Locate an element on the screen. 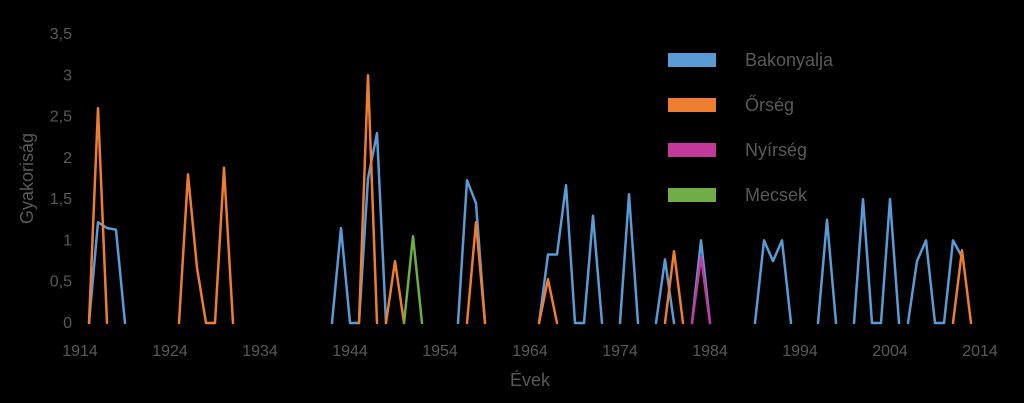  x-tick-label: 1914 is located at coordinates (80, 351).